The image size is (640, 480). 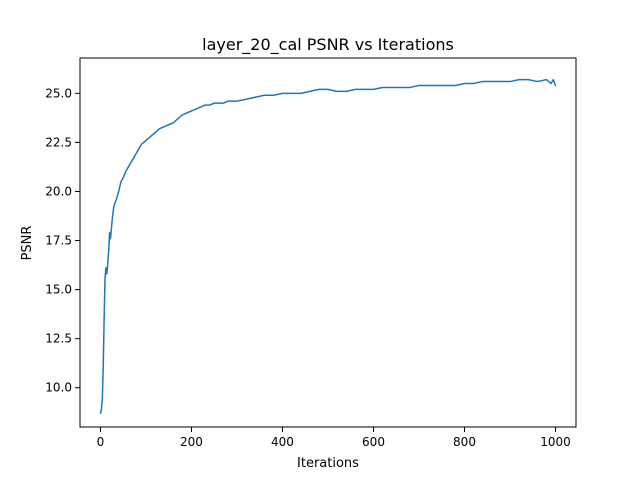 I want to click on y-tick-label: 12.5, so click(x=58, y=339).